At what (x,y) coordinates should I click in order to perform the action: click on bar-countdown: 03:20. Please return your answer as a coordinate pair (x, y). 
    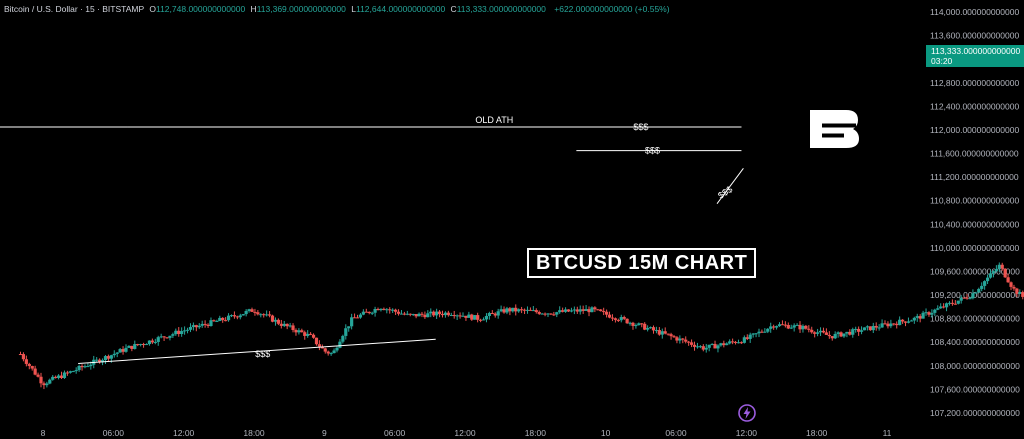
    Looking at the image, I should click on (942, 61).